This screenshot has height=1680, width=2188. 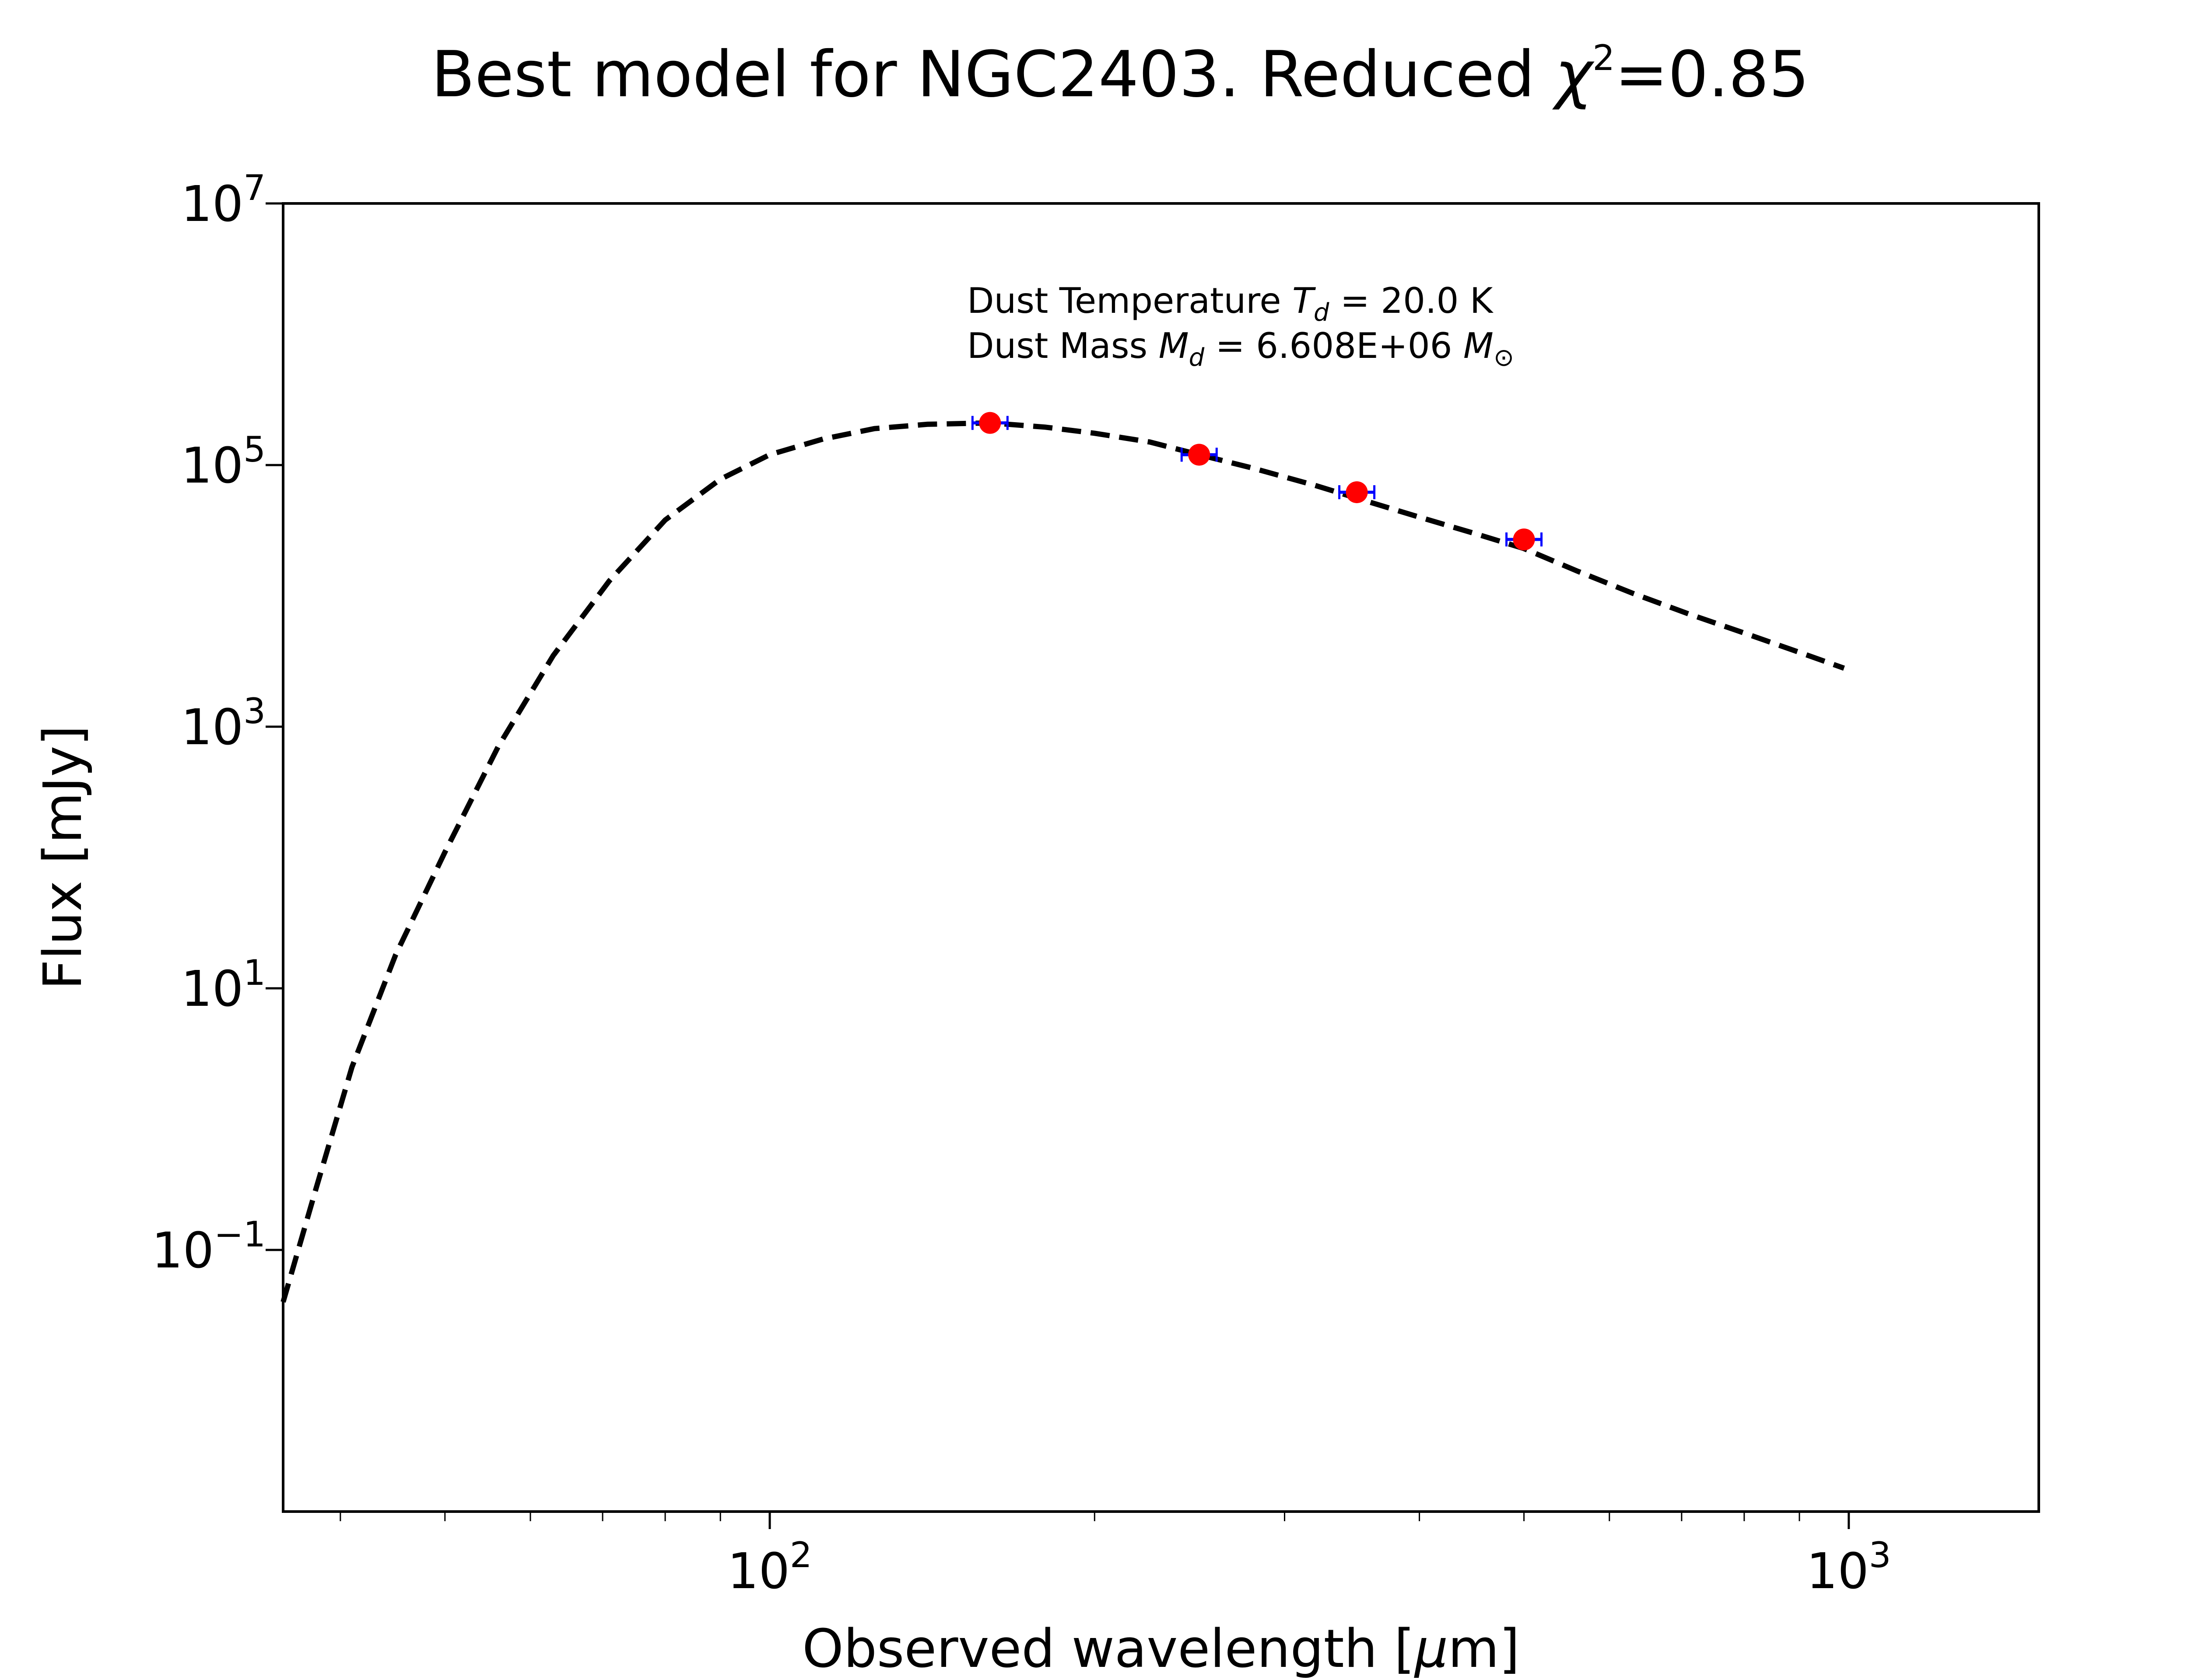 I want to click on x-axis-label-mu: μ, so click(x=1431, y=1649).